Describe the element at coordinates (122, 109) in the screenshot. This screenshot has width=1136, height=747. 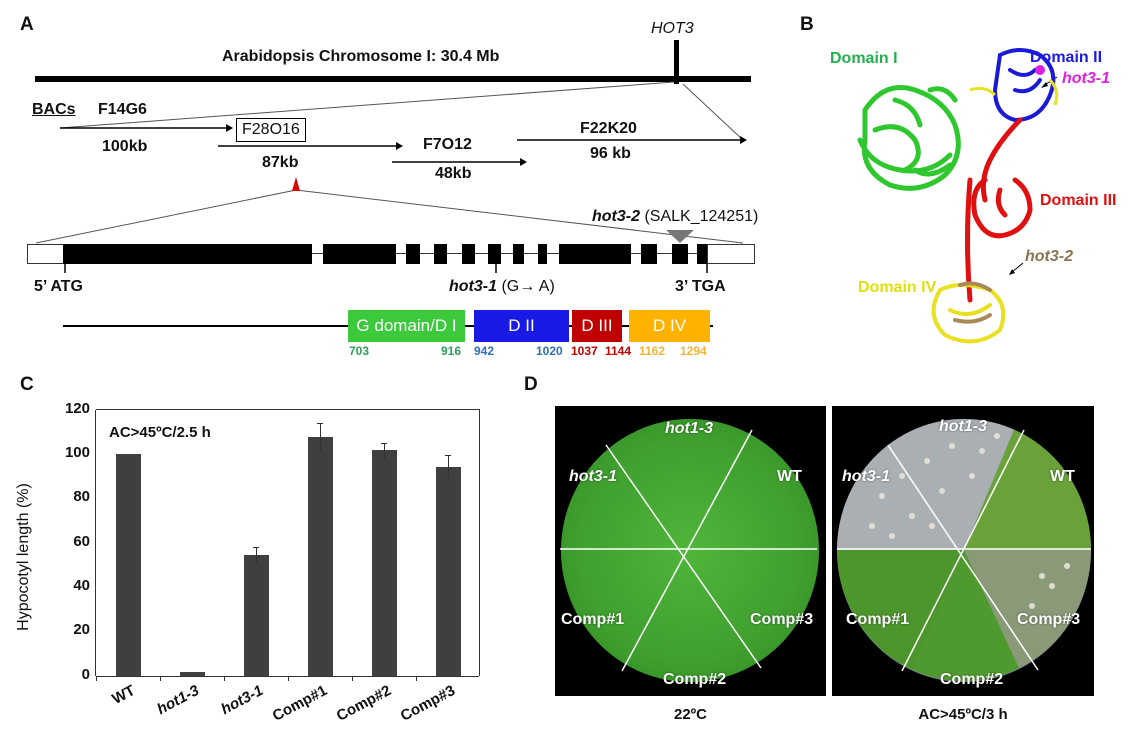
I see `bac-f14g6-name: F14G6` at that location.